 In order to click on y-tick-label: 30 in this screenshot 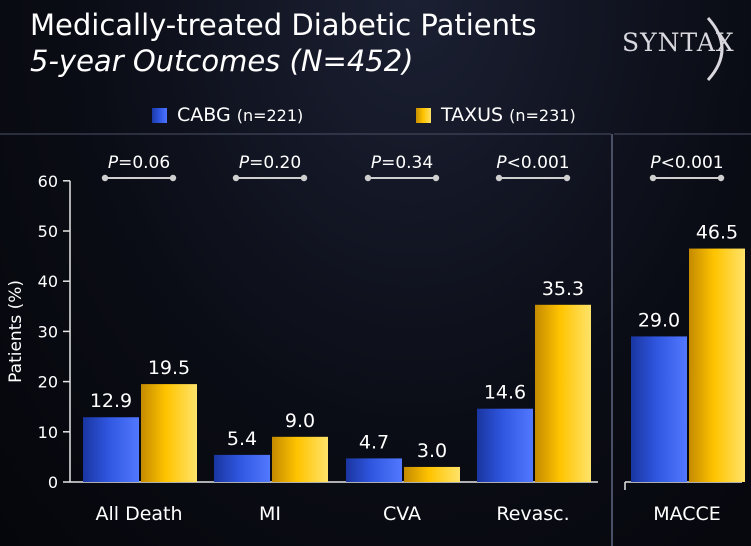, I will do `click(48, 331)`.